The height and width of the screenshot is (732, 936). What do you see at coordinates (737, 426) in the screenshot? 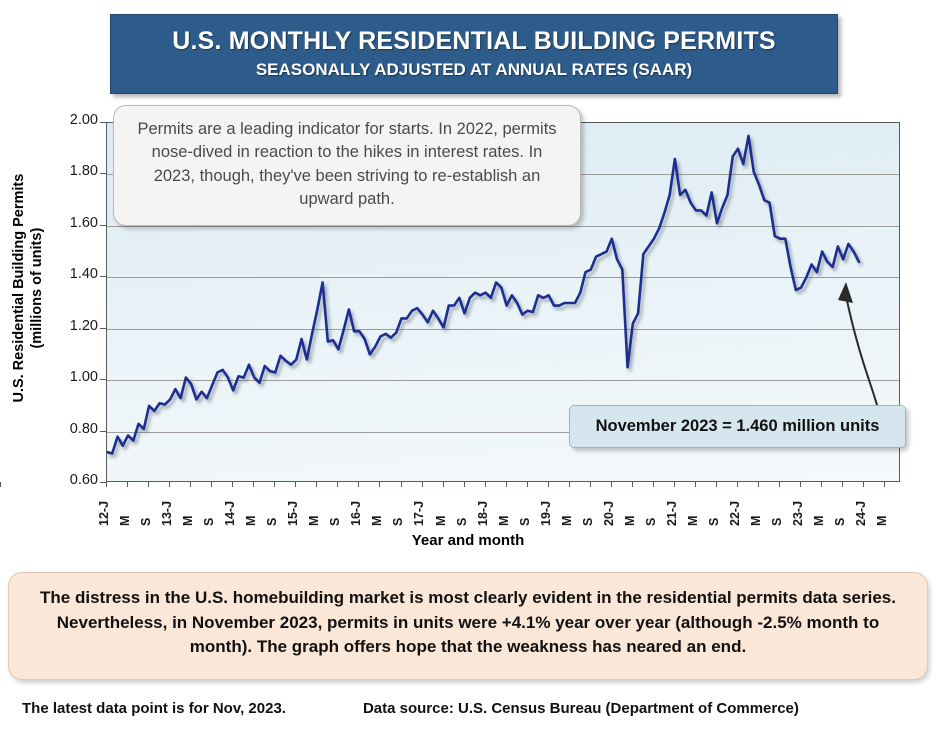
I see `latest-value-callout: November 2023 = 1.460 million units` at bounding box center [737, 426].